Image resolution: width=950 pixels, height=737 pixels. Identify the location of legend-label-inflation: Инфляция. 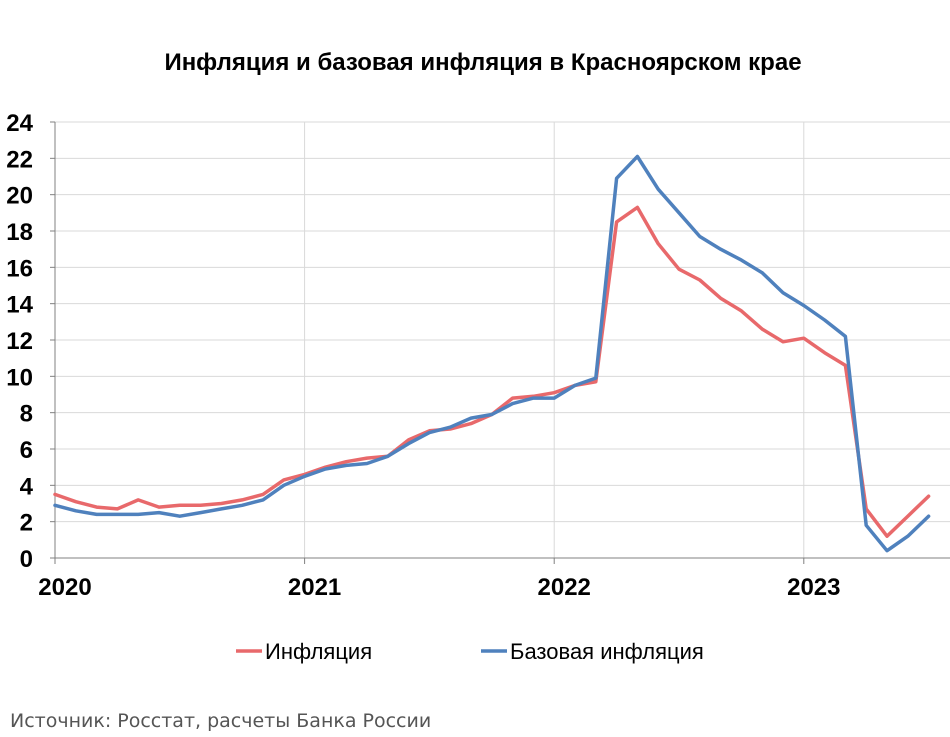
(318, 651).